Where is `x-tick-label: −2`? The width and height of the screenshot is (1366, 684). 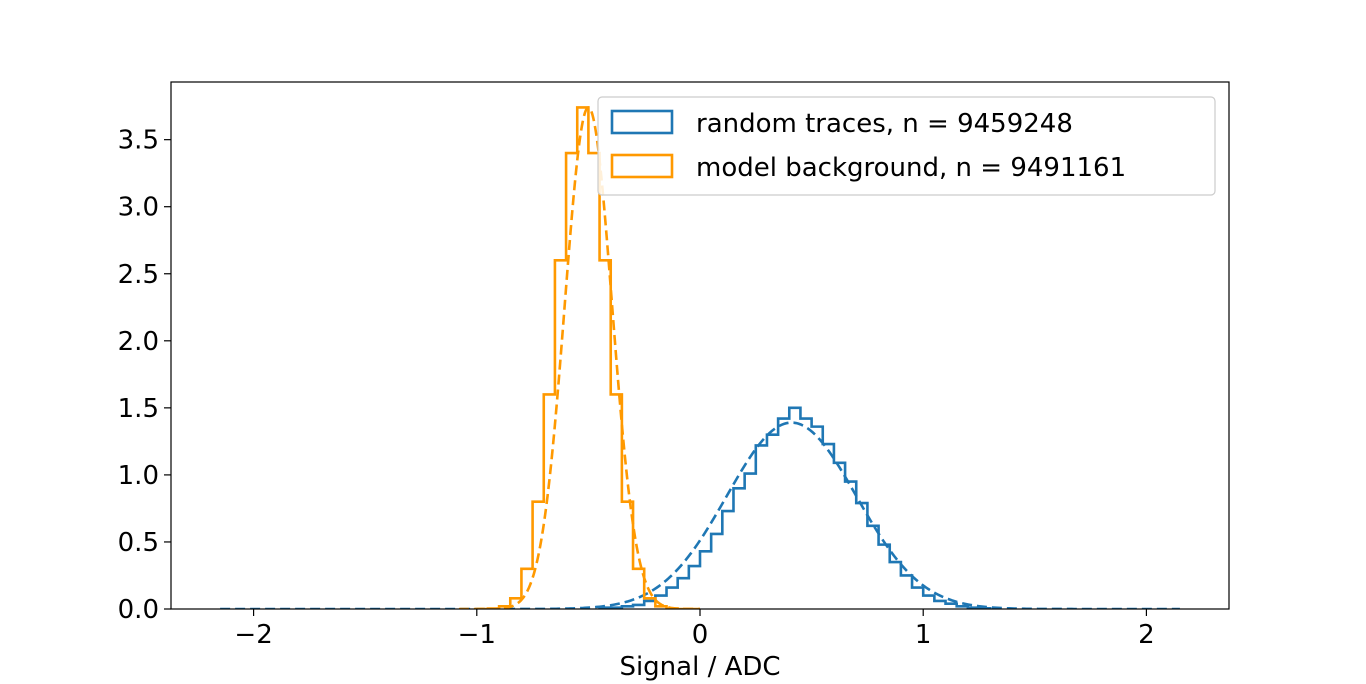
x-tick-label: −2 is located at coordinates (253, 635).